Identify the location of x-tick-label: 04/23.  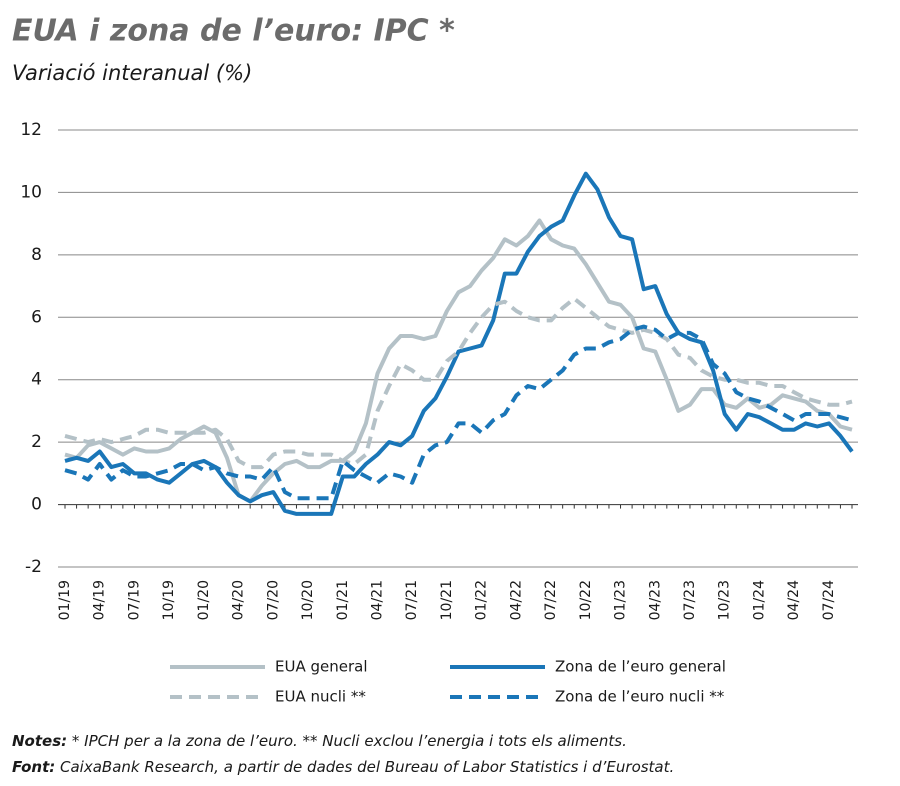
(655, 600).